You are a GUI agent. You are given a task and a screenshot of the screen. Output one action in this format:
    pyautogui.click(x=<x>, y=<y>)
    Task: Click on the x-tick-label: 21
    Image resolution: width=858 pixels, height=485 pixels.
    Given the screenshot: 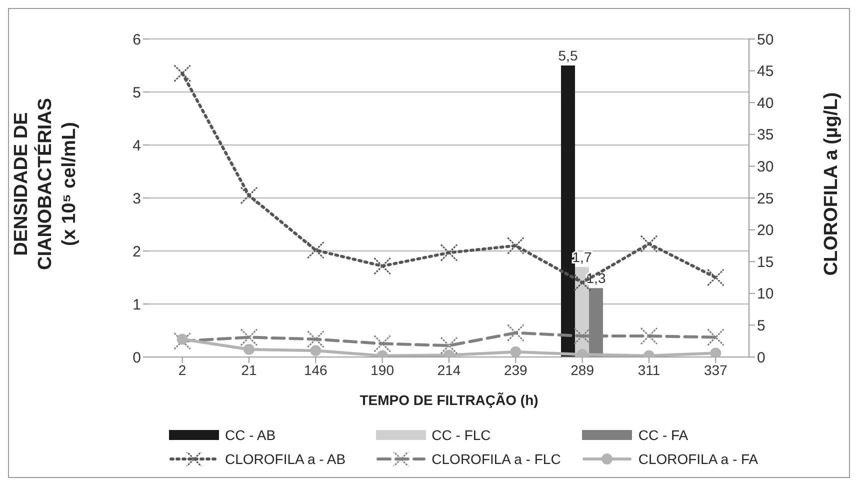 What is the action you would take?
    pyautogui.click(x=249, y=370)
    